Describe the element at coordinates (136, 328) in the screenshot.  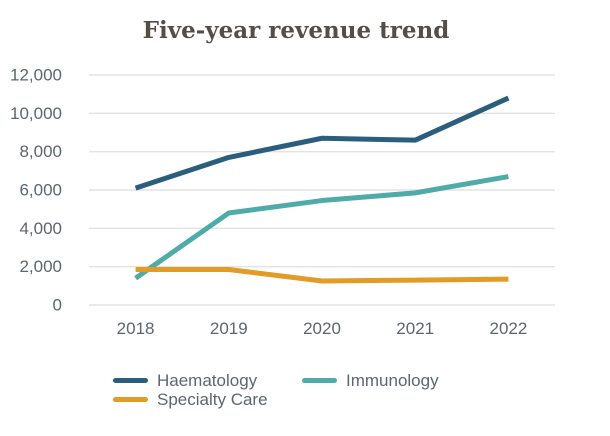
I see `x-tick-label: 2018` at that location.